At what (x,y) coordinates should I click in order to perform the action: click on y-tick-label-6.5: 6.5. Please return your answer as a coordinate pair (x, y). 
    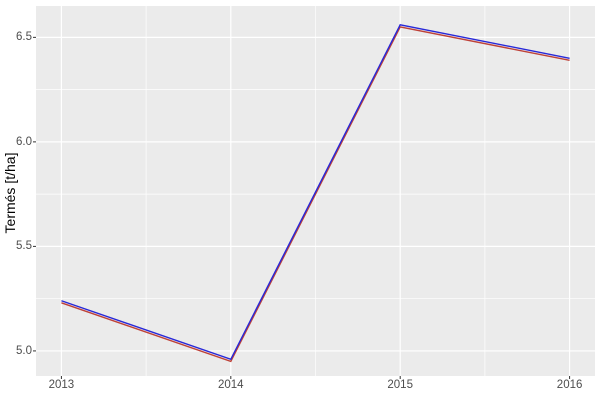
    Looking at the image, I should click on (24, 37).